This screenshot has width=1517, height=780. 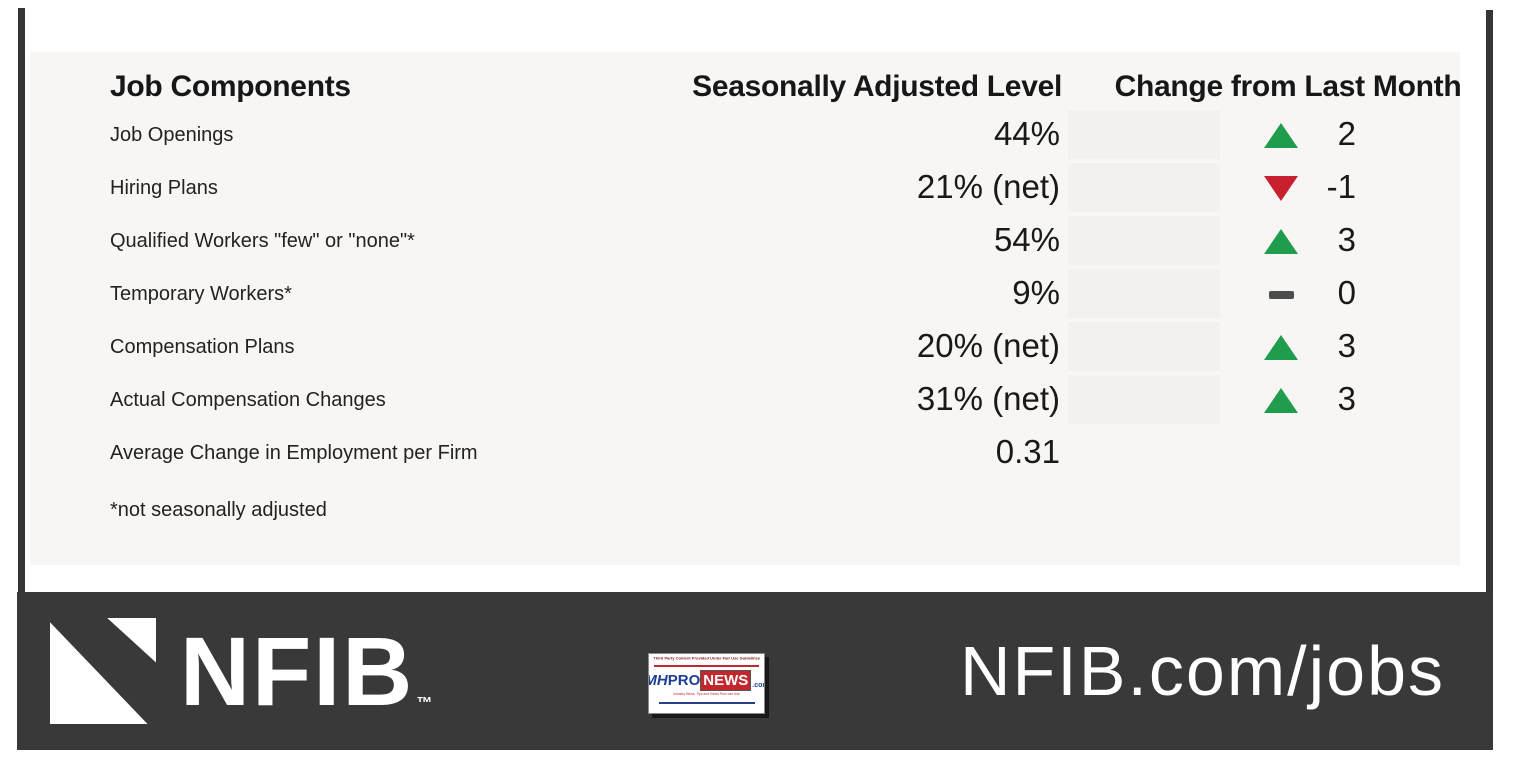 I want to click on row-value: 44%, so click(x=1026, y=133).